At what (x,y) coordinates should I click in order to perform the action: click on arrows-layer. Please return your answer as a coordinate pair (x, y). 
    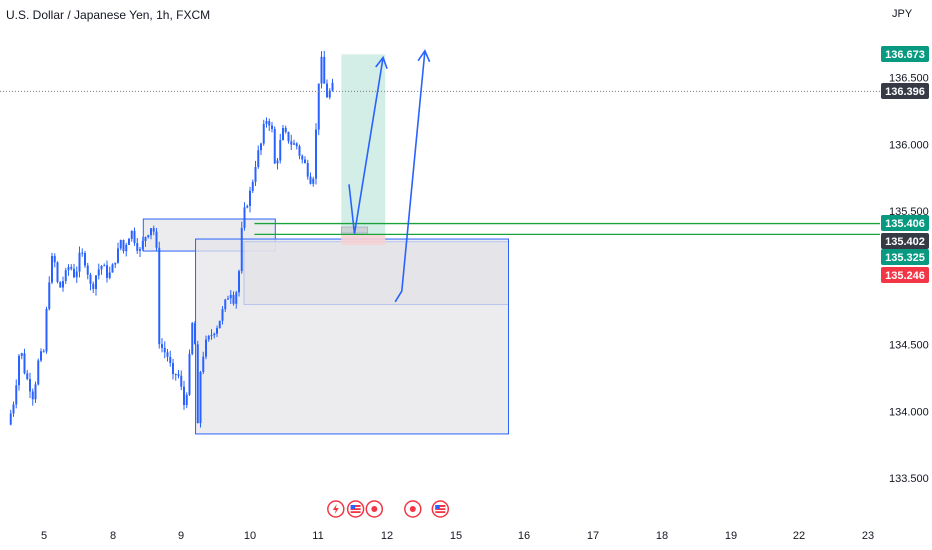
    Looking at the image, I should click on (389, 176).